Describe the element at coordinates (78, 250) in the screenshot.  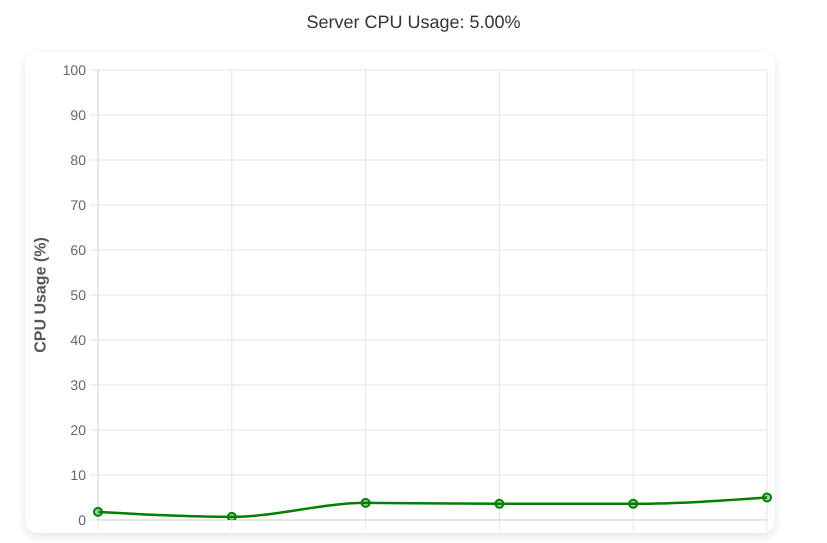
I see `y-tick-label: 60` at that location.